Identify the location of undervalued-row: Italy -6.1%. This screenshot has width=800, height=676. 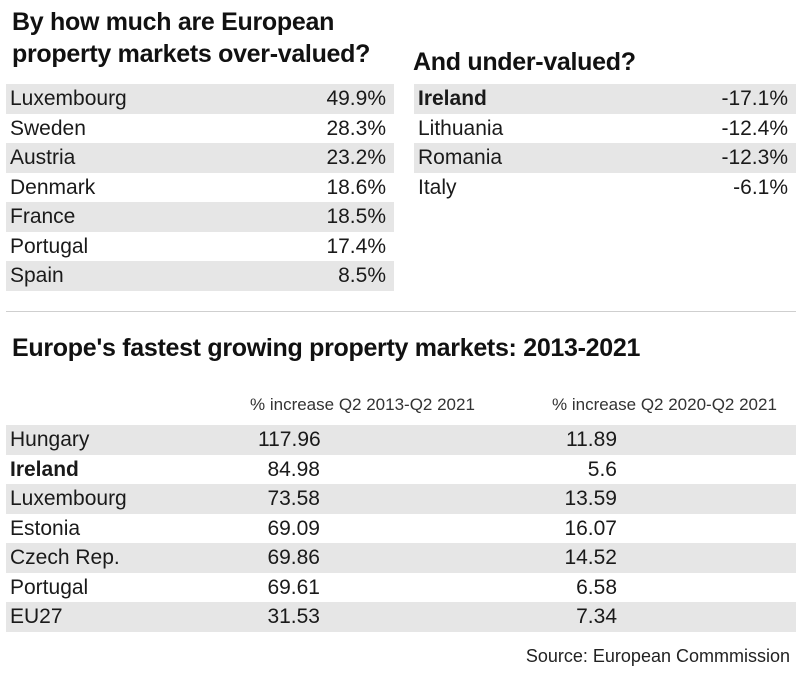
(605, 188).